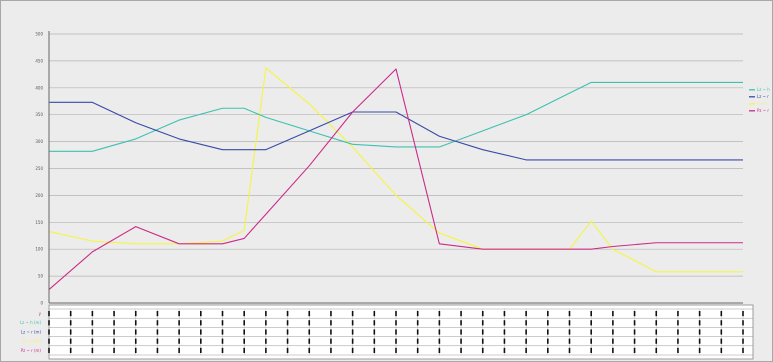 The width and height of the screenshot is (773, 362). I want to click on y-tick-label-200: 200, so click(39, 195).